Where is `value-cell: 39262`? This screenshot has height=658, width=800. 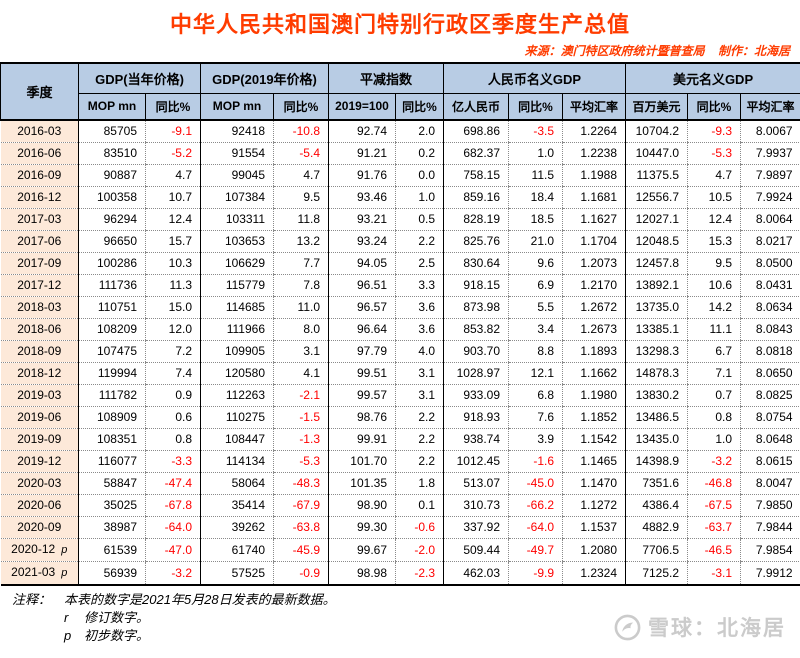
value-cell: 39262 is located at coordinates (237, 527).